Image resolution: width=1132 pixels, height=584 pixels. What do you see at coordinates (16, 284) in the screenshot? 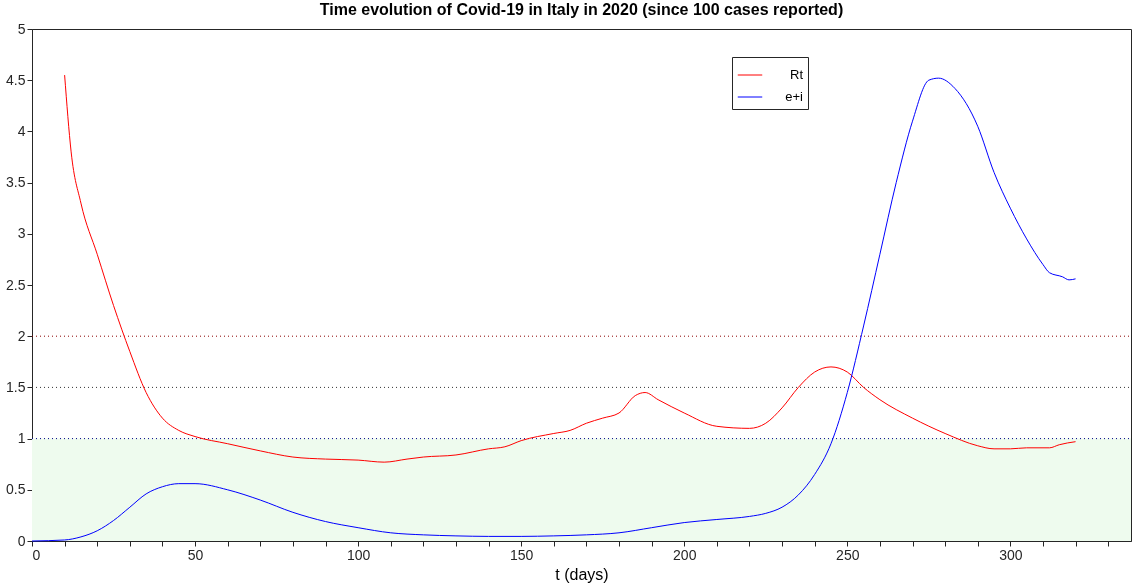
I see `y-tick-label: 2.5` at bounding box center [16, 284].